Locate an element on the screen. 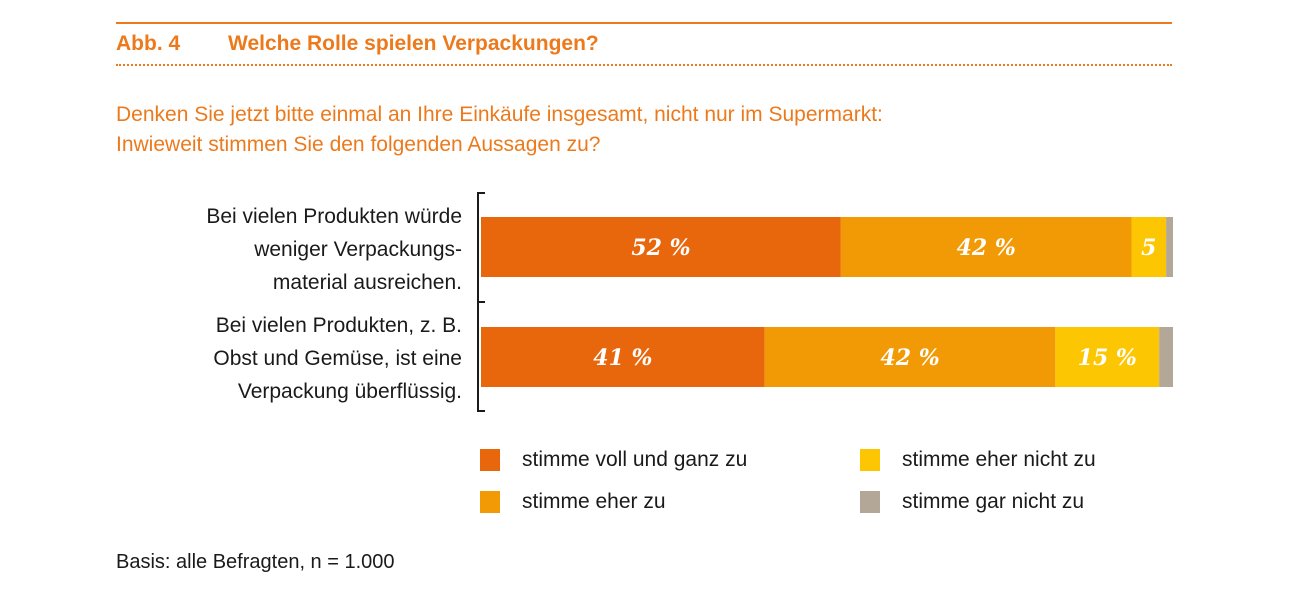 The height and width of the screenshot is (613, 1304). figure-number: Abb. 4 is located at coordinates (148, 43).